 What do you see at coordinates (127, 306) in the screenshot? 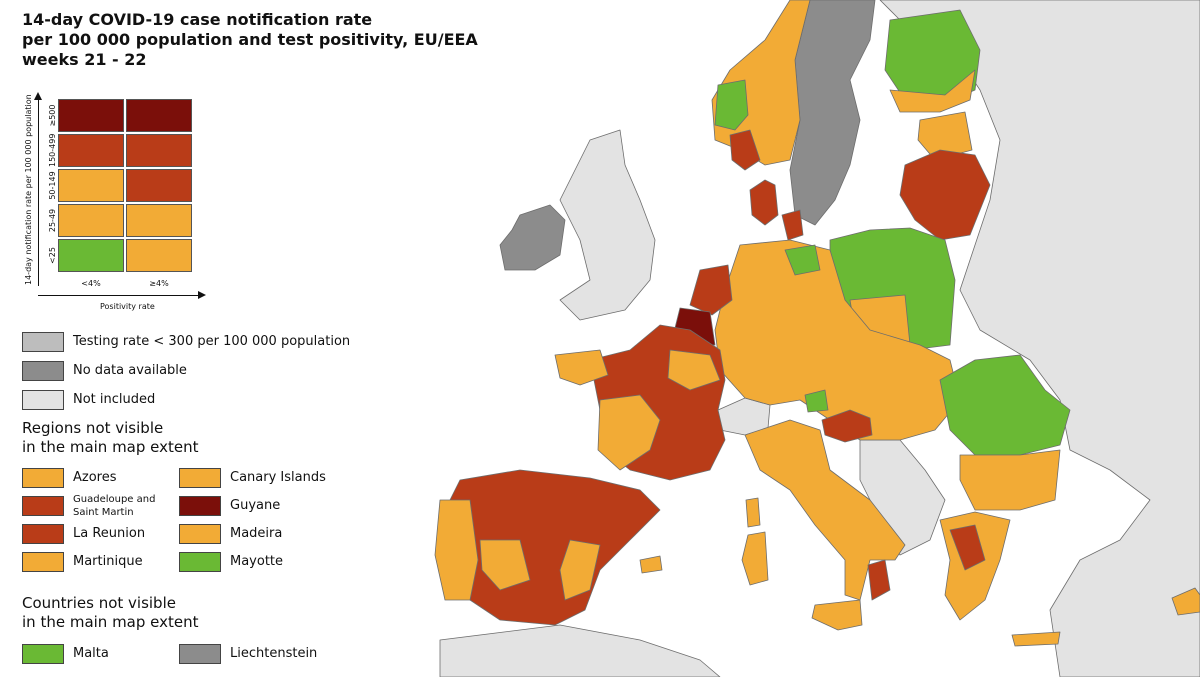
I see `x-axis-label: Positivity rate` at bounding box center [127, 306].